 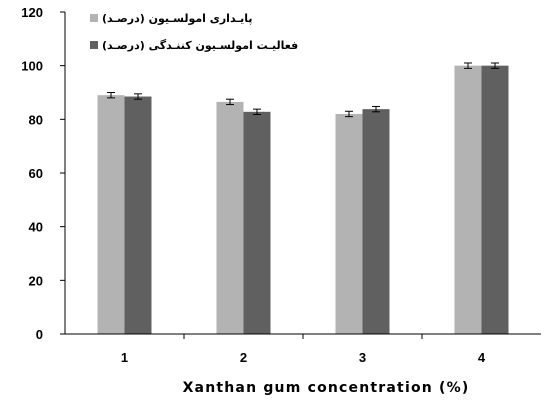 I want to click on y-tick-label: 20, so click(x=36, y=280).